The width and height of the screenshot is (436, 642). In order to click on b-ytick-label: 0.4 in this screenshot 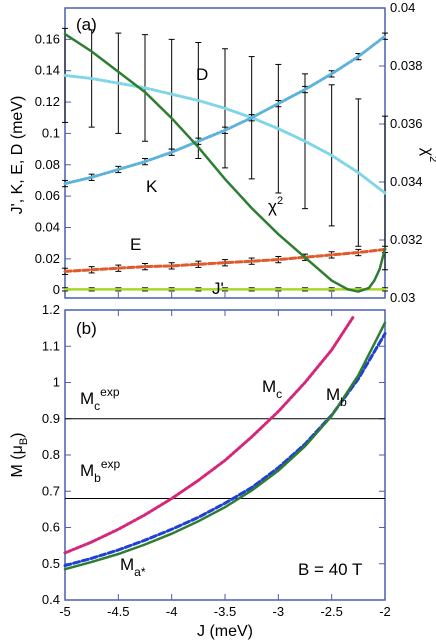, I will do `click(51, 599)`.